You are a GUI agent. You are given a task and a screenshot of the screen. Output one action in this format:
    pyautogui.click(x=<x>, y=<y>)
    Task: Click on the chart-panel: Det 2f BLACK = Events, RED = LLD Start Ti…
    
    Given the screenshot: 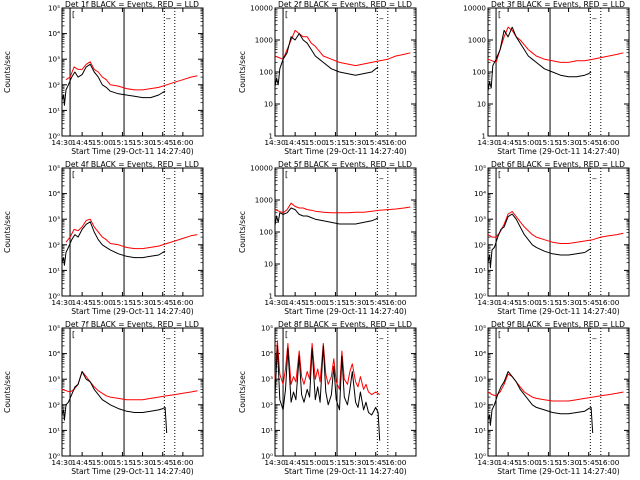 What is the action you would take?
    pyautogui.click(x=327, y=78)
    